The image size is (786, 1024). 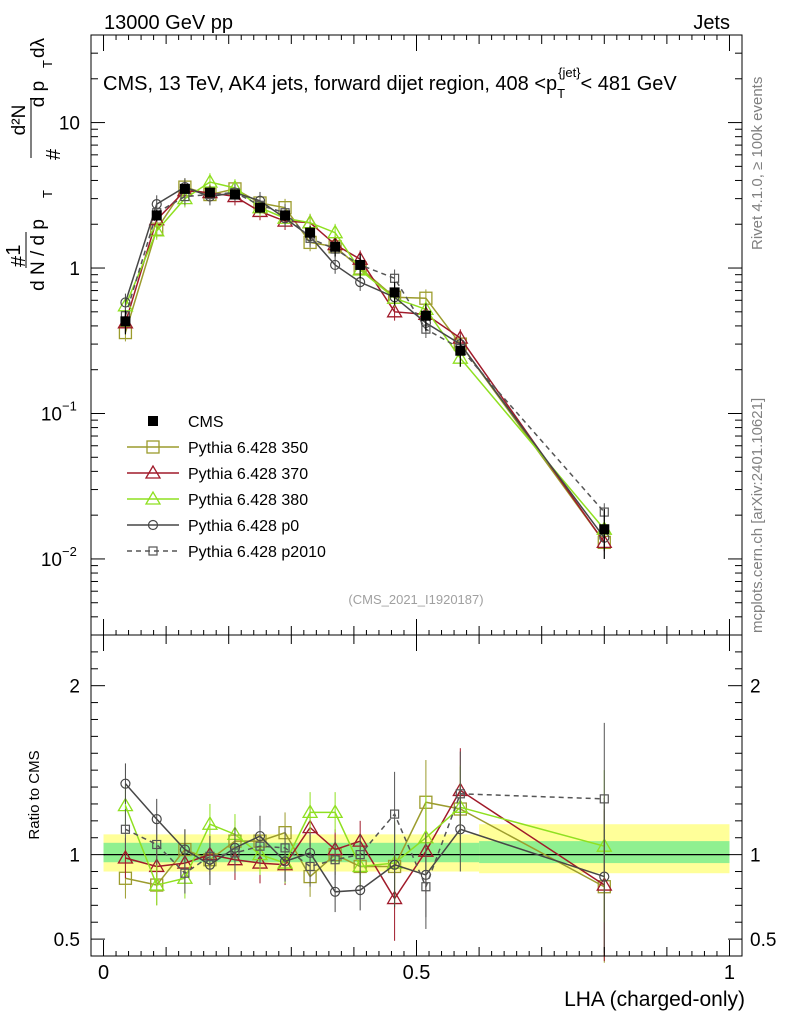 I want to click on main-y-tick-label: 1, so click(x=74, y=269).